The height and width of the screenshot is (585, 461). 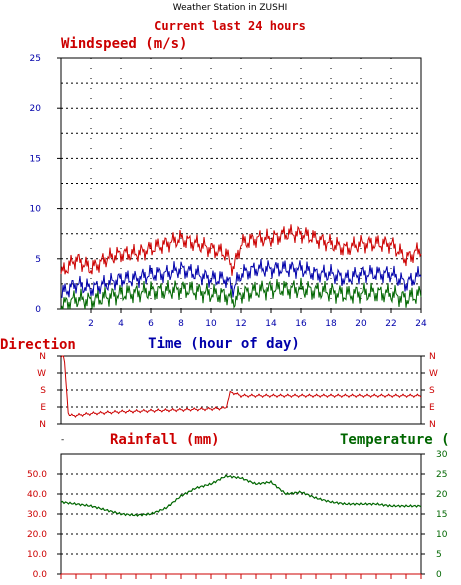 I want to click on rainfall-y-tick-label: 50.0, so click(x=37, y=475).